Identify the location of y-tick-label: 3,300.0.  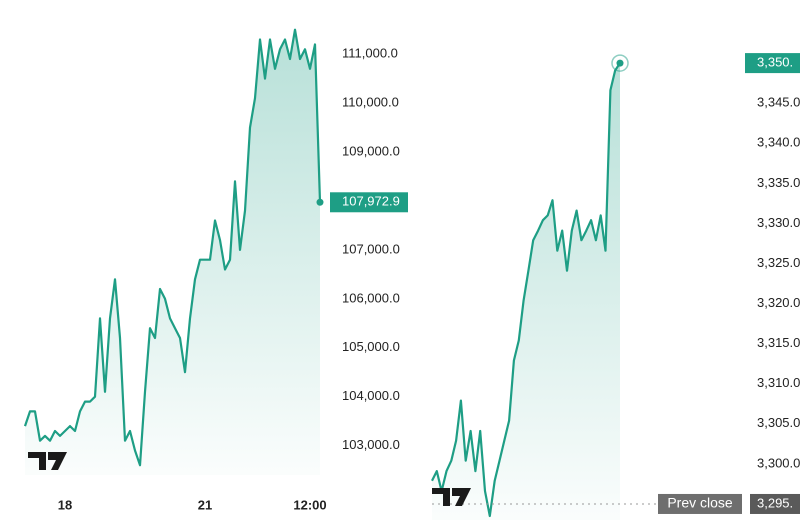
(778, 462).